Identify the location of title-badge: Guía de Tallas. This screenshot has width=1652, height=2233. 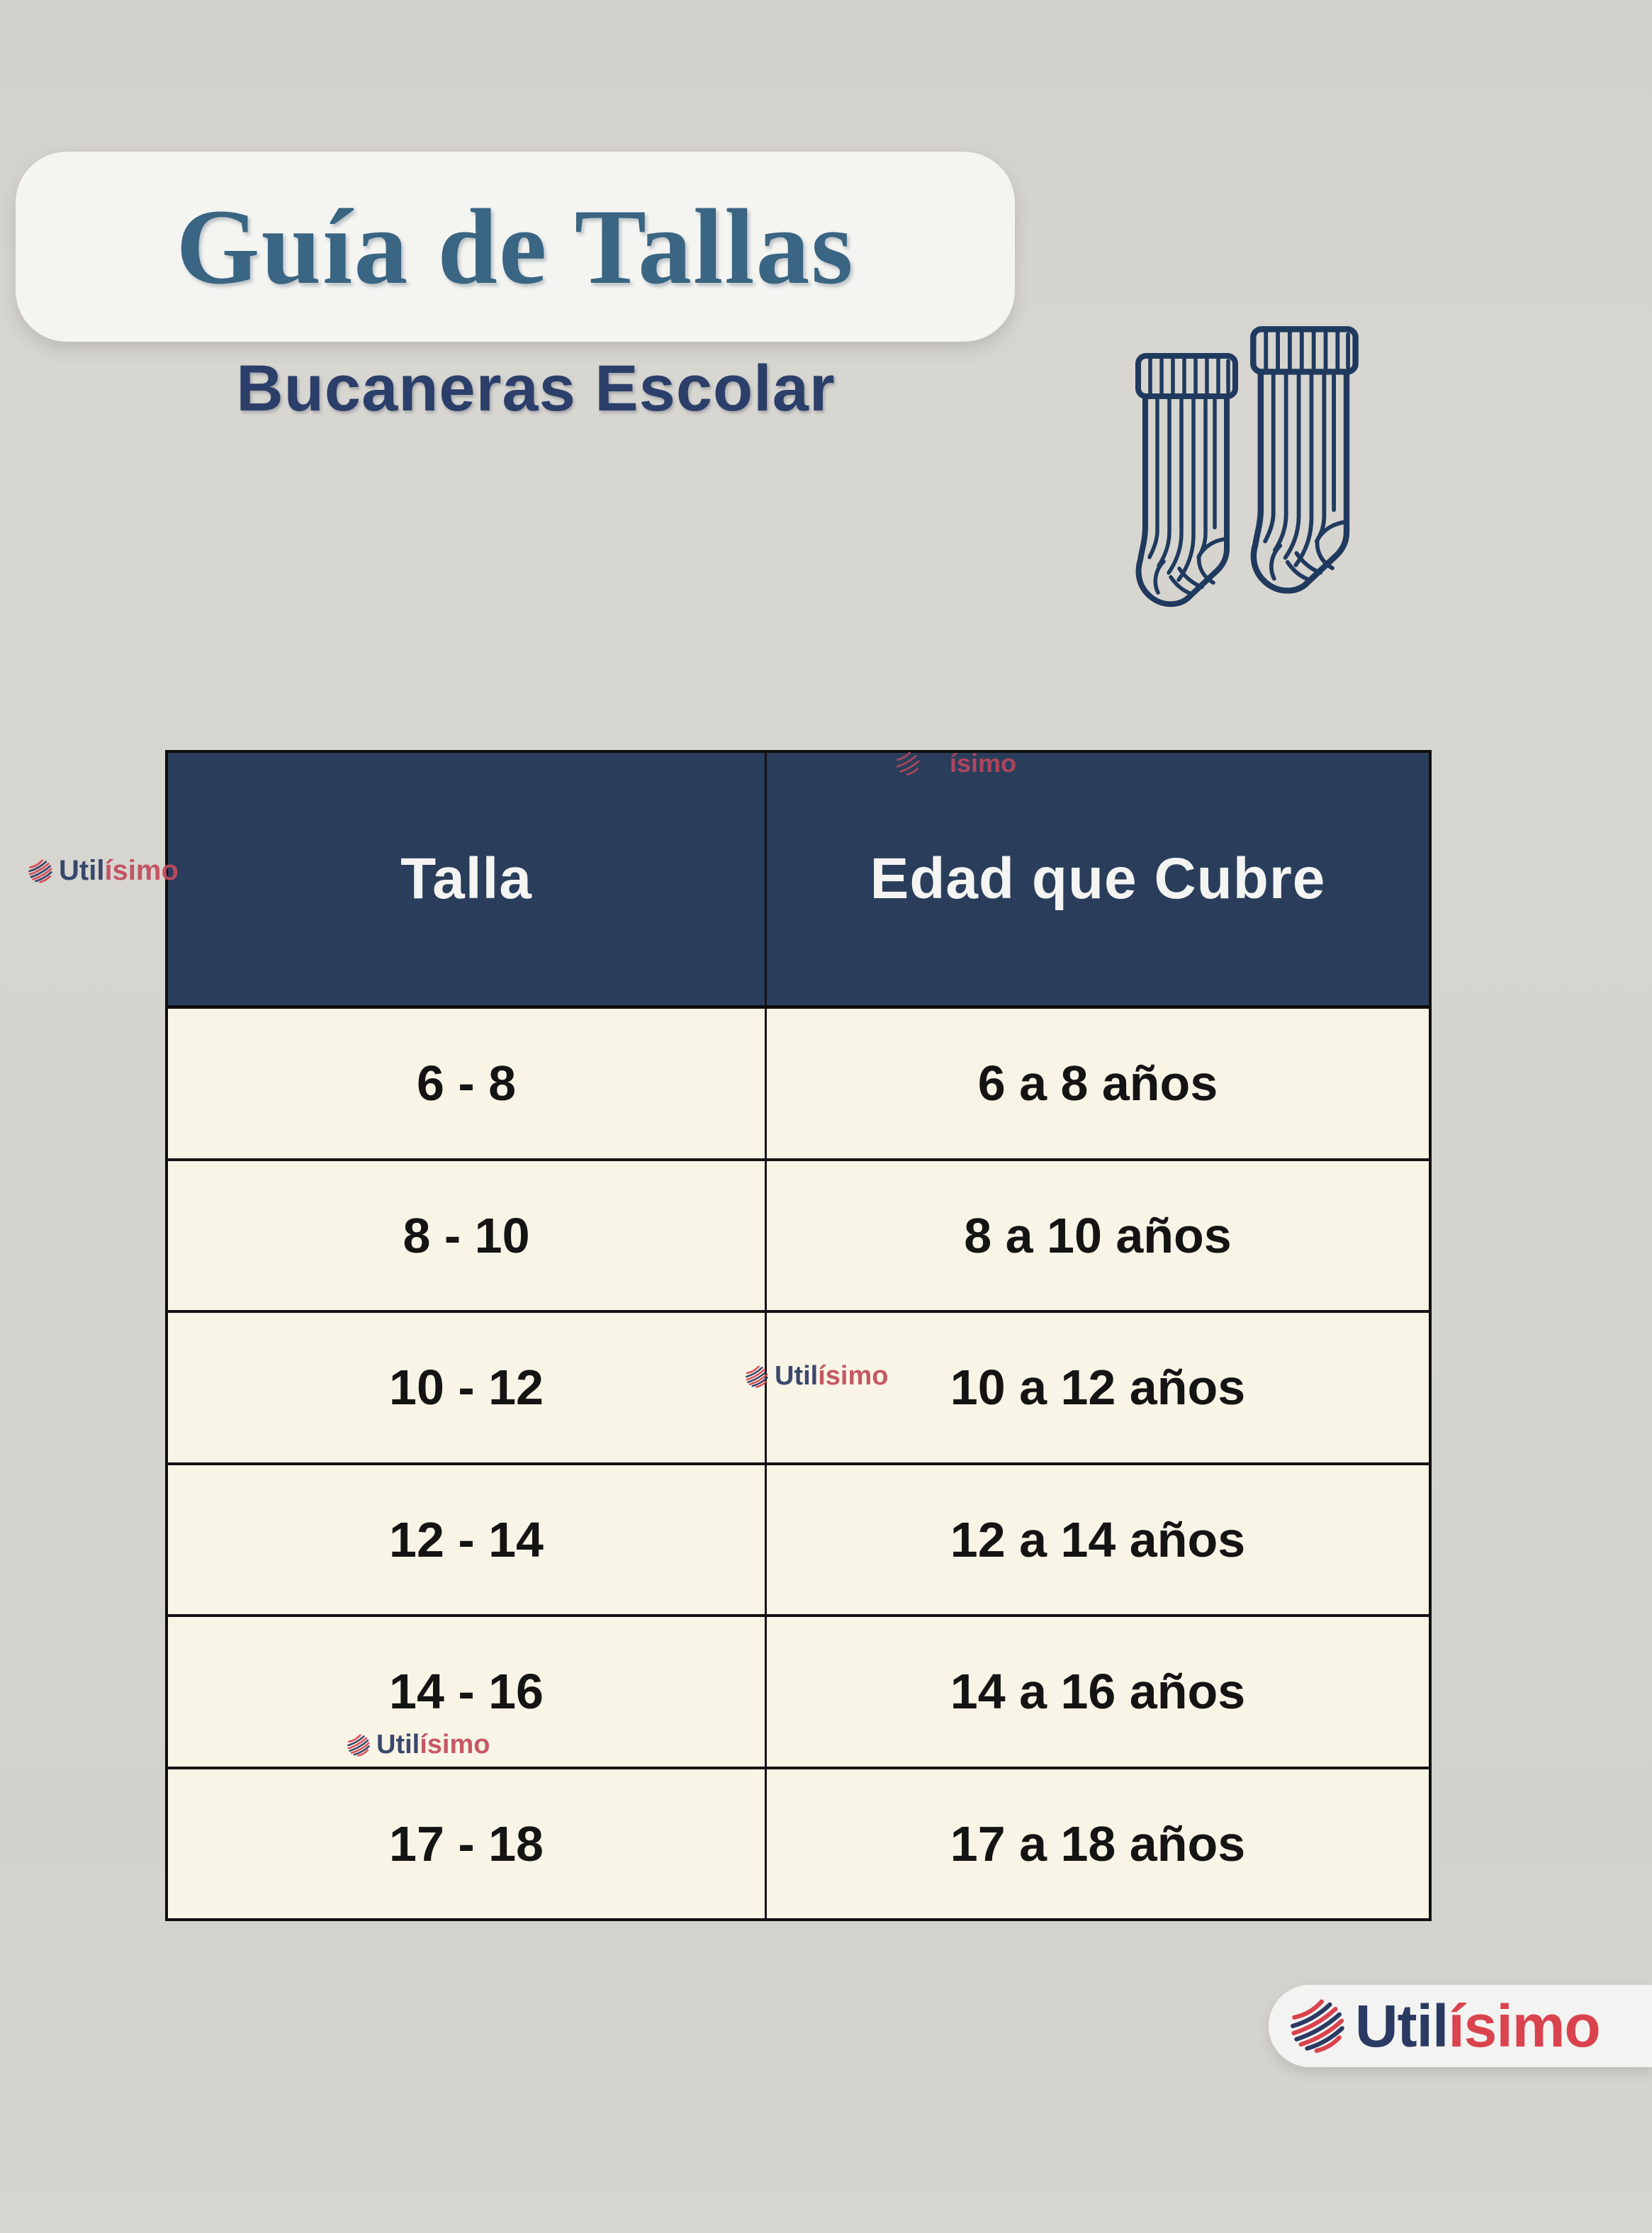
(515, 247).